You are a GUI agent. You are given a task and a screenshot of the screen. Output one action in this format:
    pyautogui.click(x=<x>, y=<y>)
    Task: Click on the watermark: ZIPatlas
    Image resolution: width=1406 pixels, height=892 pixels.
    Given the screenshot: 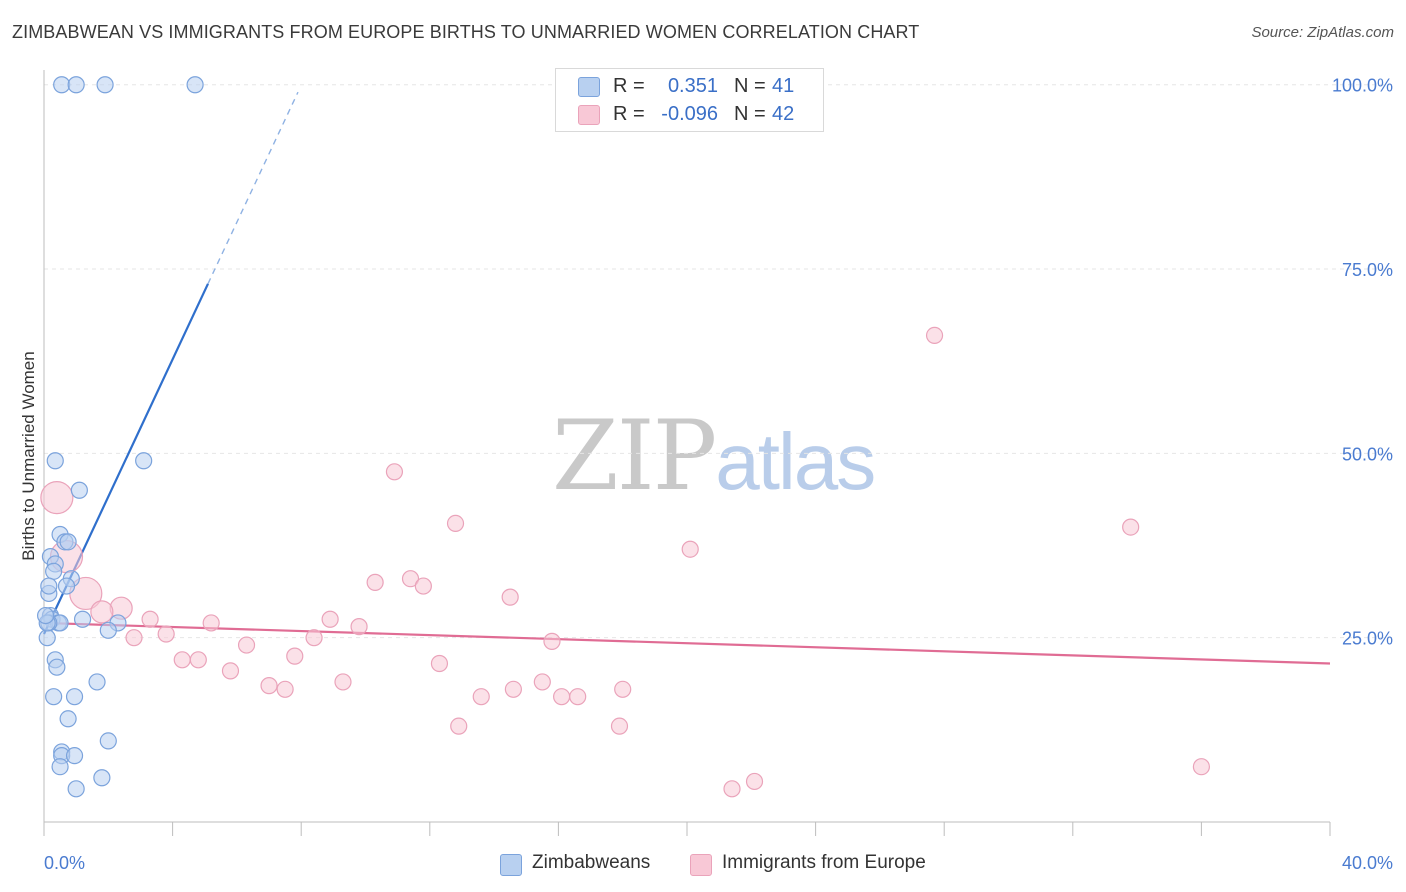 What is the action you would take?
    pyautogui.click(x=714, y=456)
    